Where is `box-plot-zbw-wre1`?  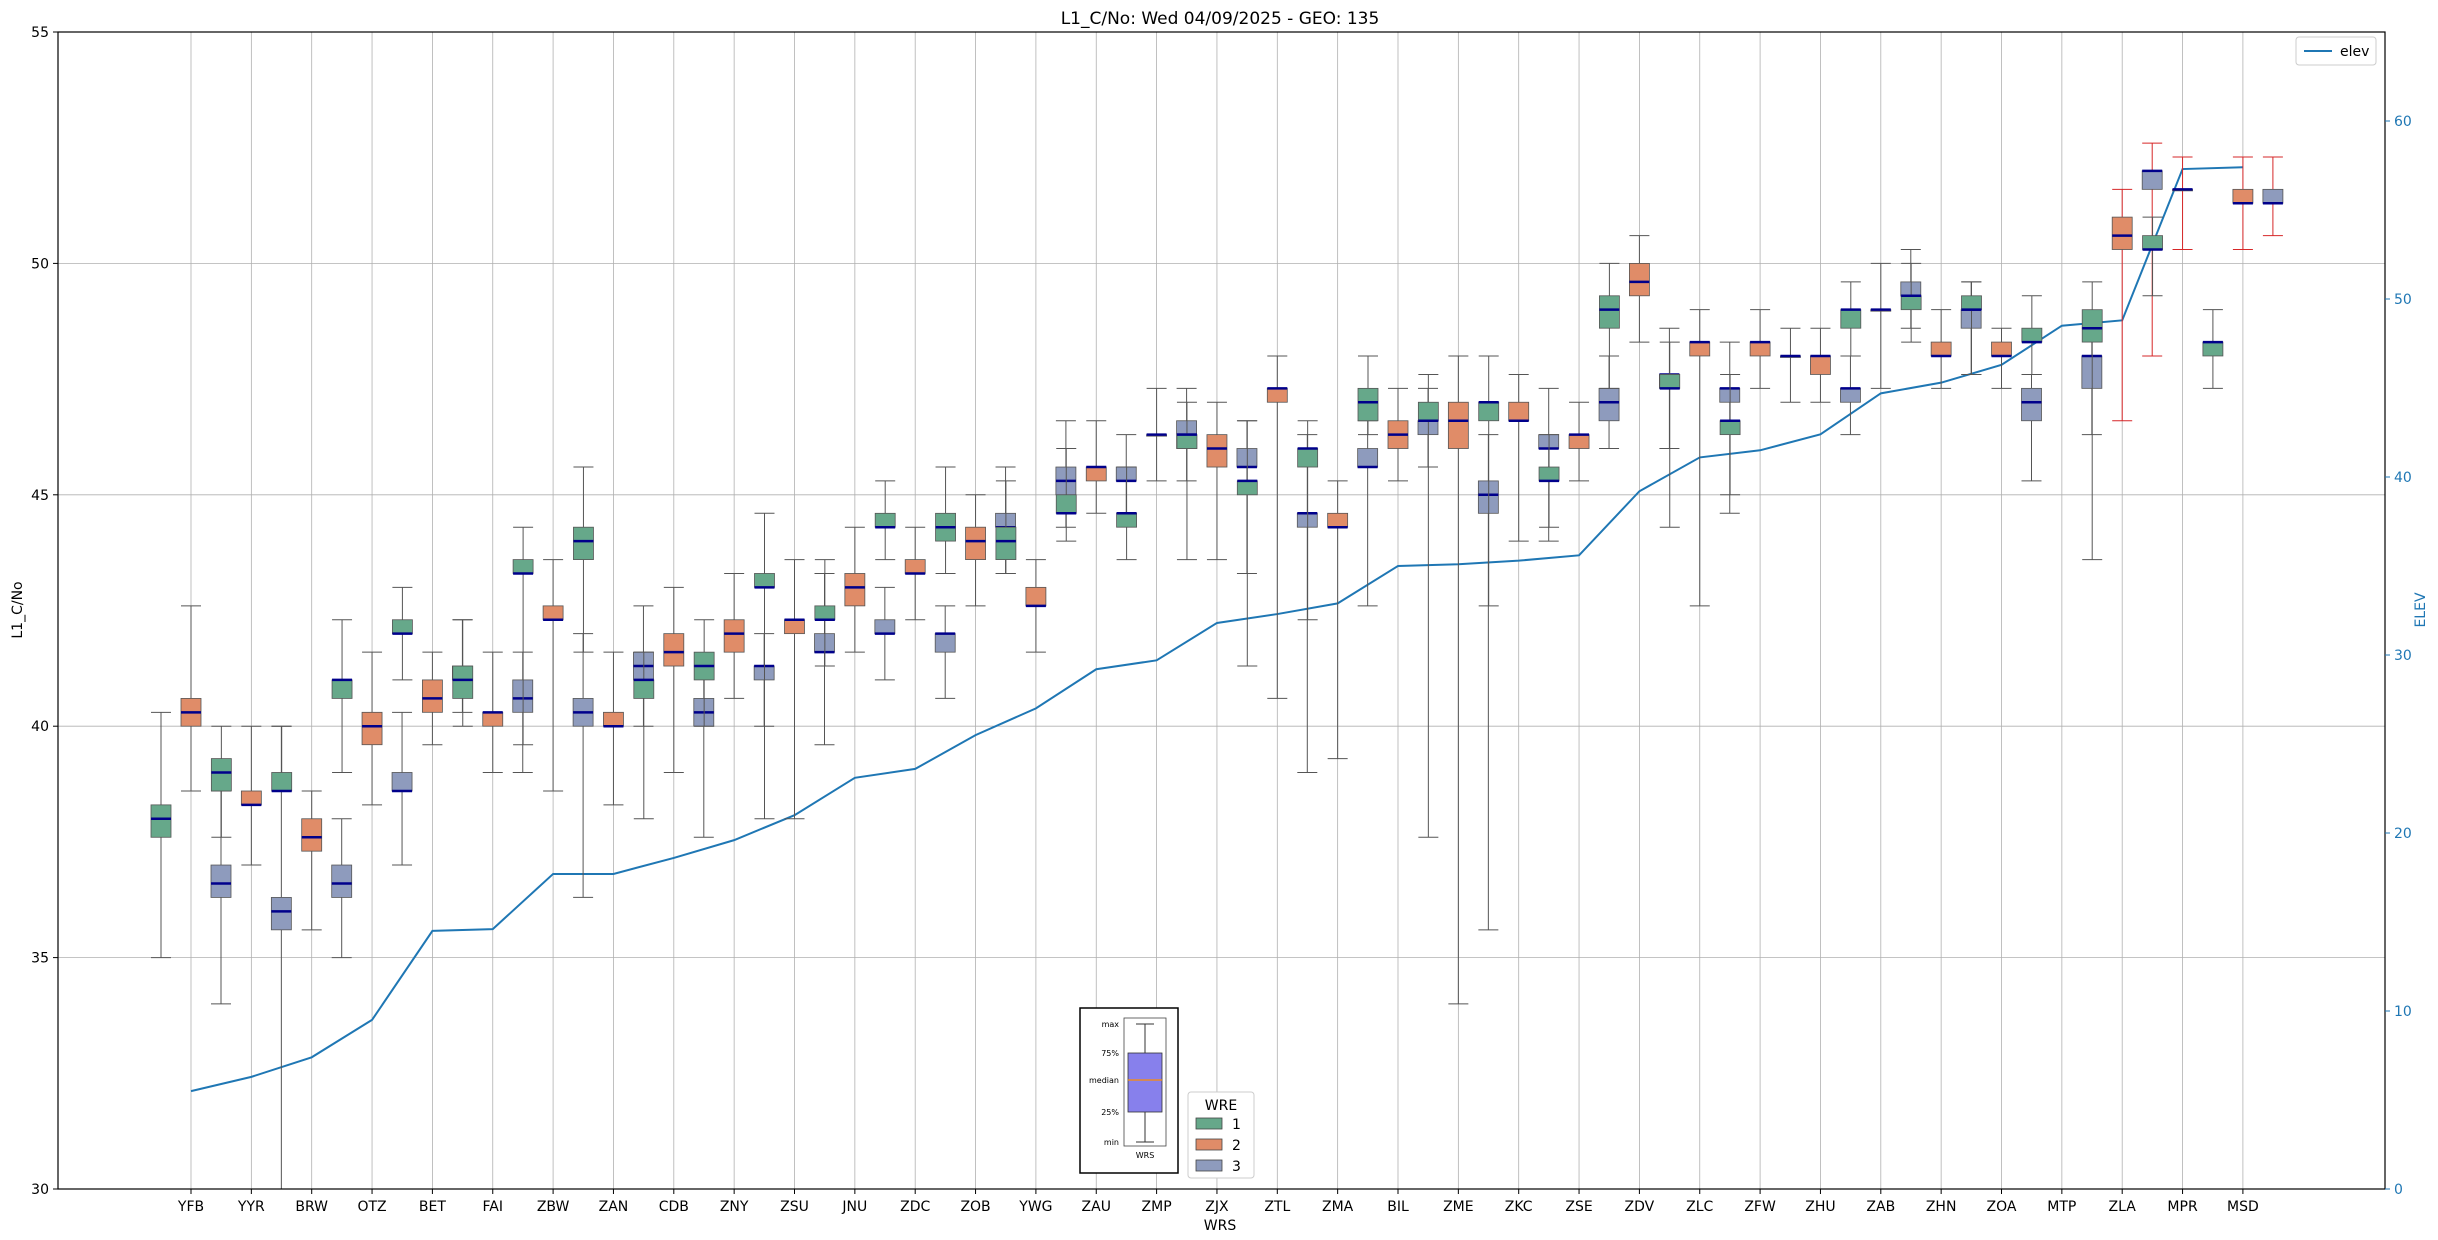
box-plot-zbw-wre1 is located at coordinates (523, 636).